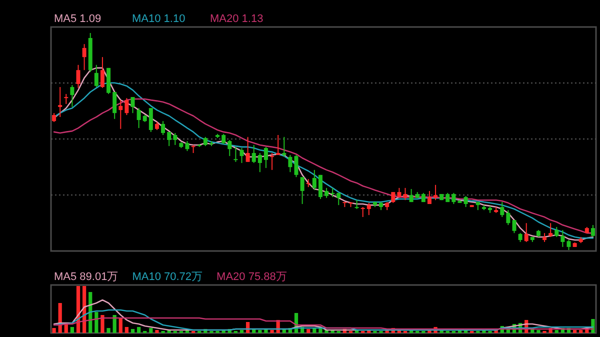 Image resolution: width=600 pixels, height=337 pixels. Describe the element at coordinates (78, 19) in the screenshot. I see `text: MA5 1.09` at that location.